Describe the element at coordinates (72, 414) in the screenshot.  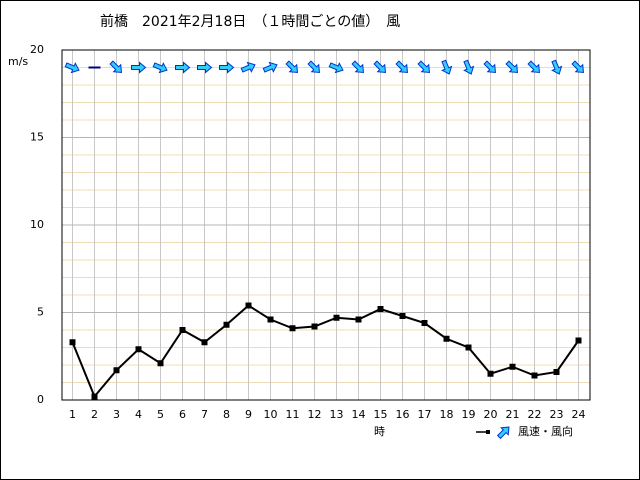
I see `x-tick-label: 1` at that location.